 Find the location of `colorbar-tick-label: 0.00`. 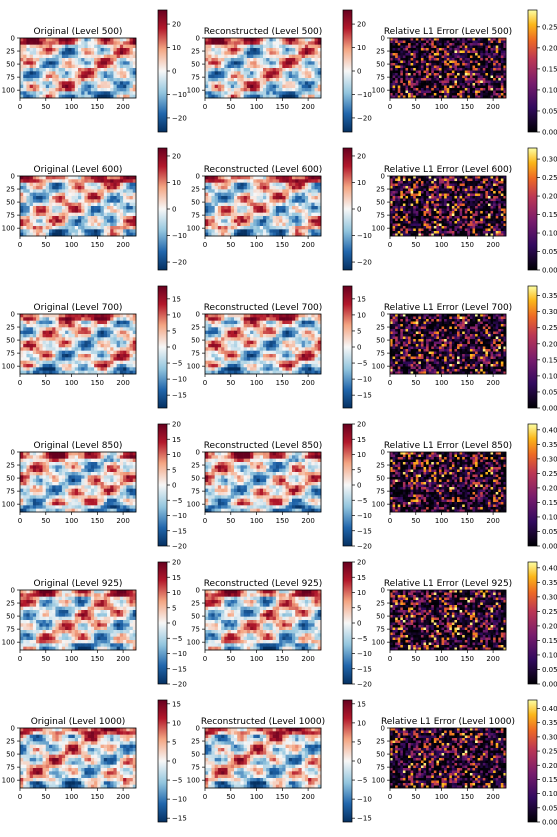

colorbar-tick-label: 0.00 is located at coordinates (549, 271).